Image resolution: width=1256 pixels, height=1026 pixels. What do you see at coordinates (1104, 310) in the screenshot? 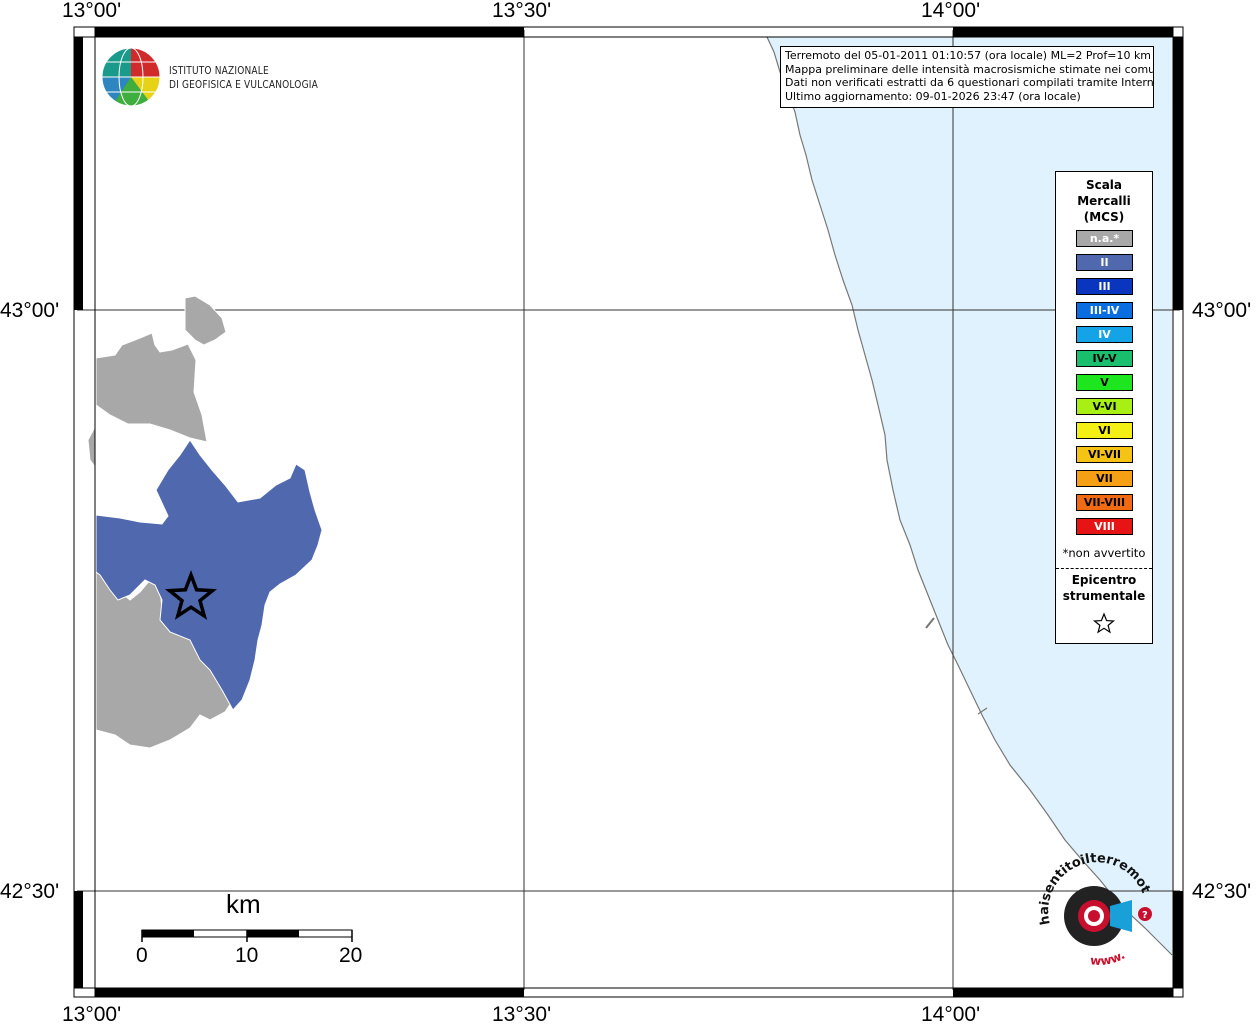
I see `legend-item: III-IV` at bounding box center [1104, 310].